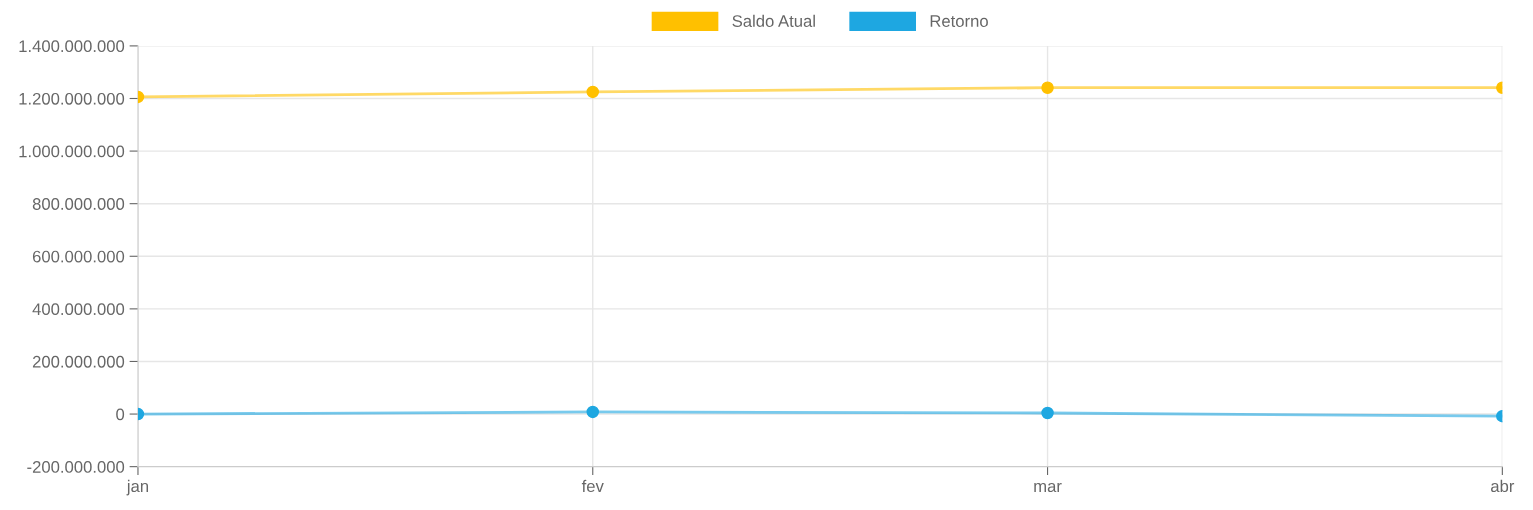  I want to click on y-tick-label: 1.400.000.000, so click(72, 46).